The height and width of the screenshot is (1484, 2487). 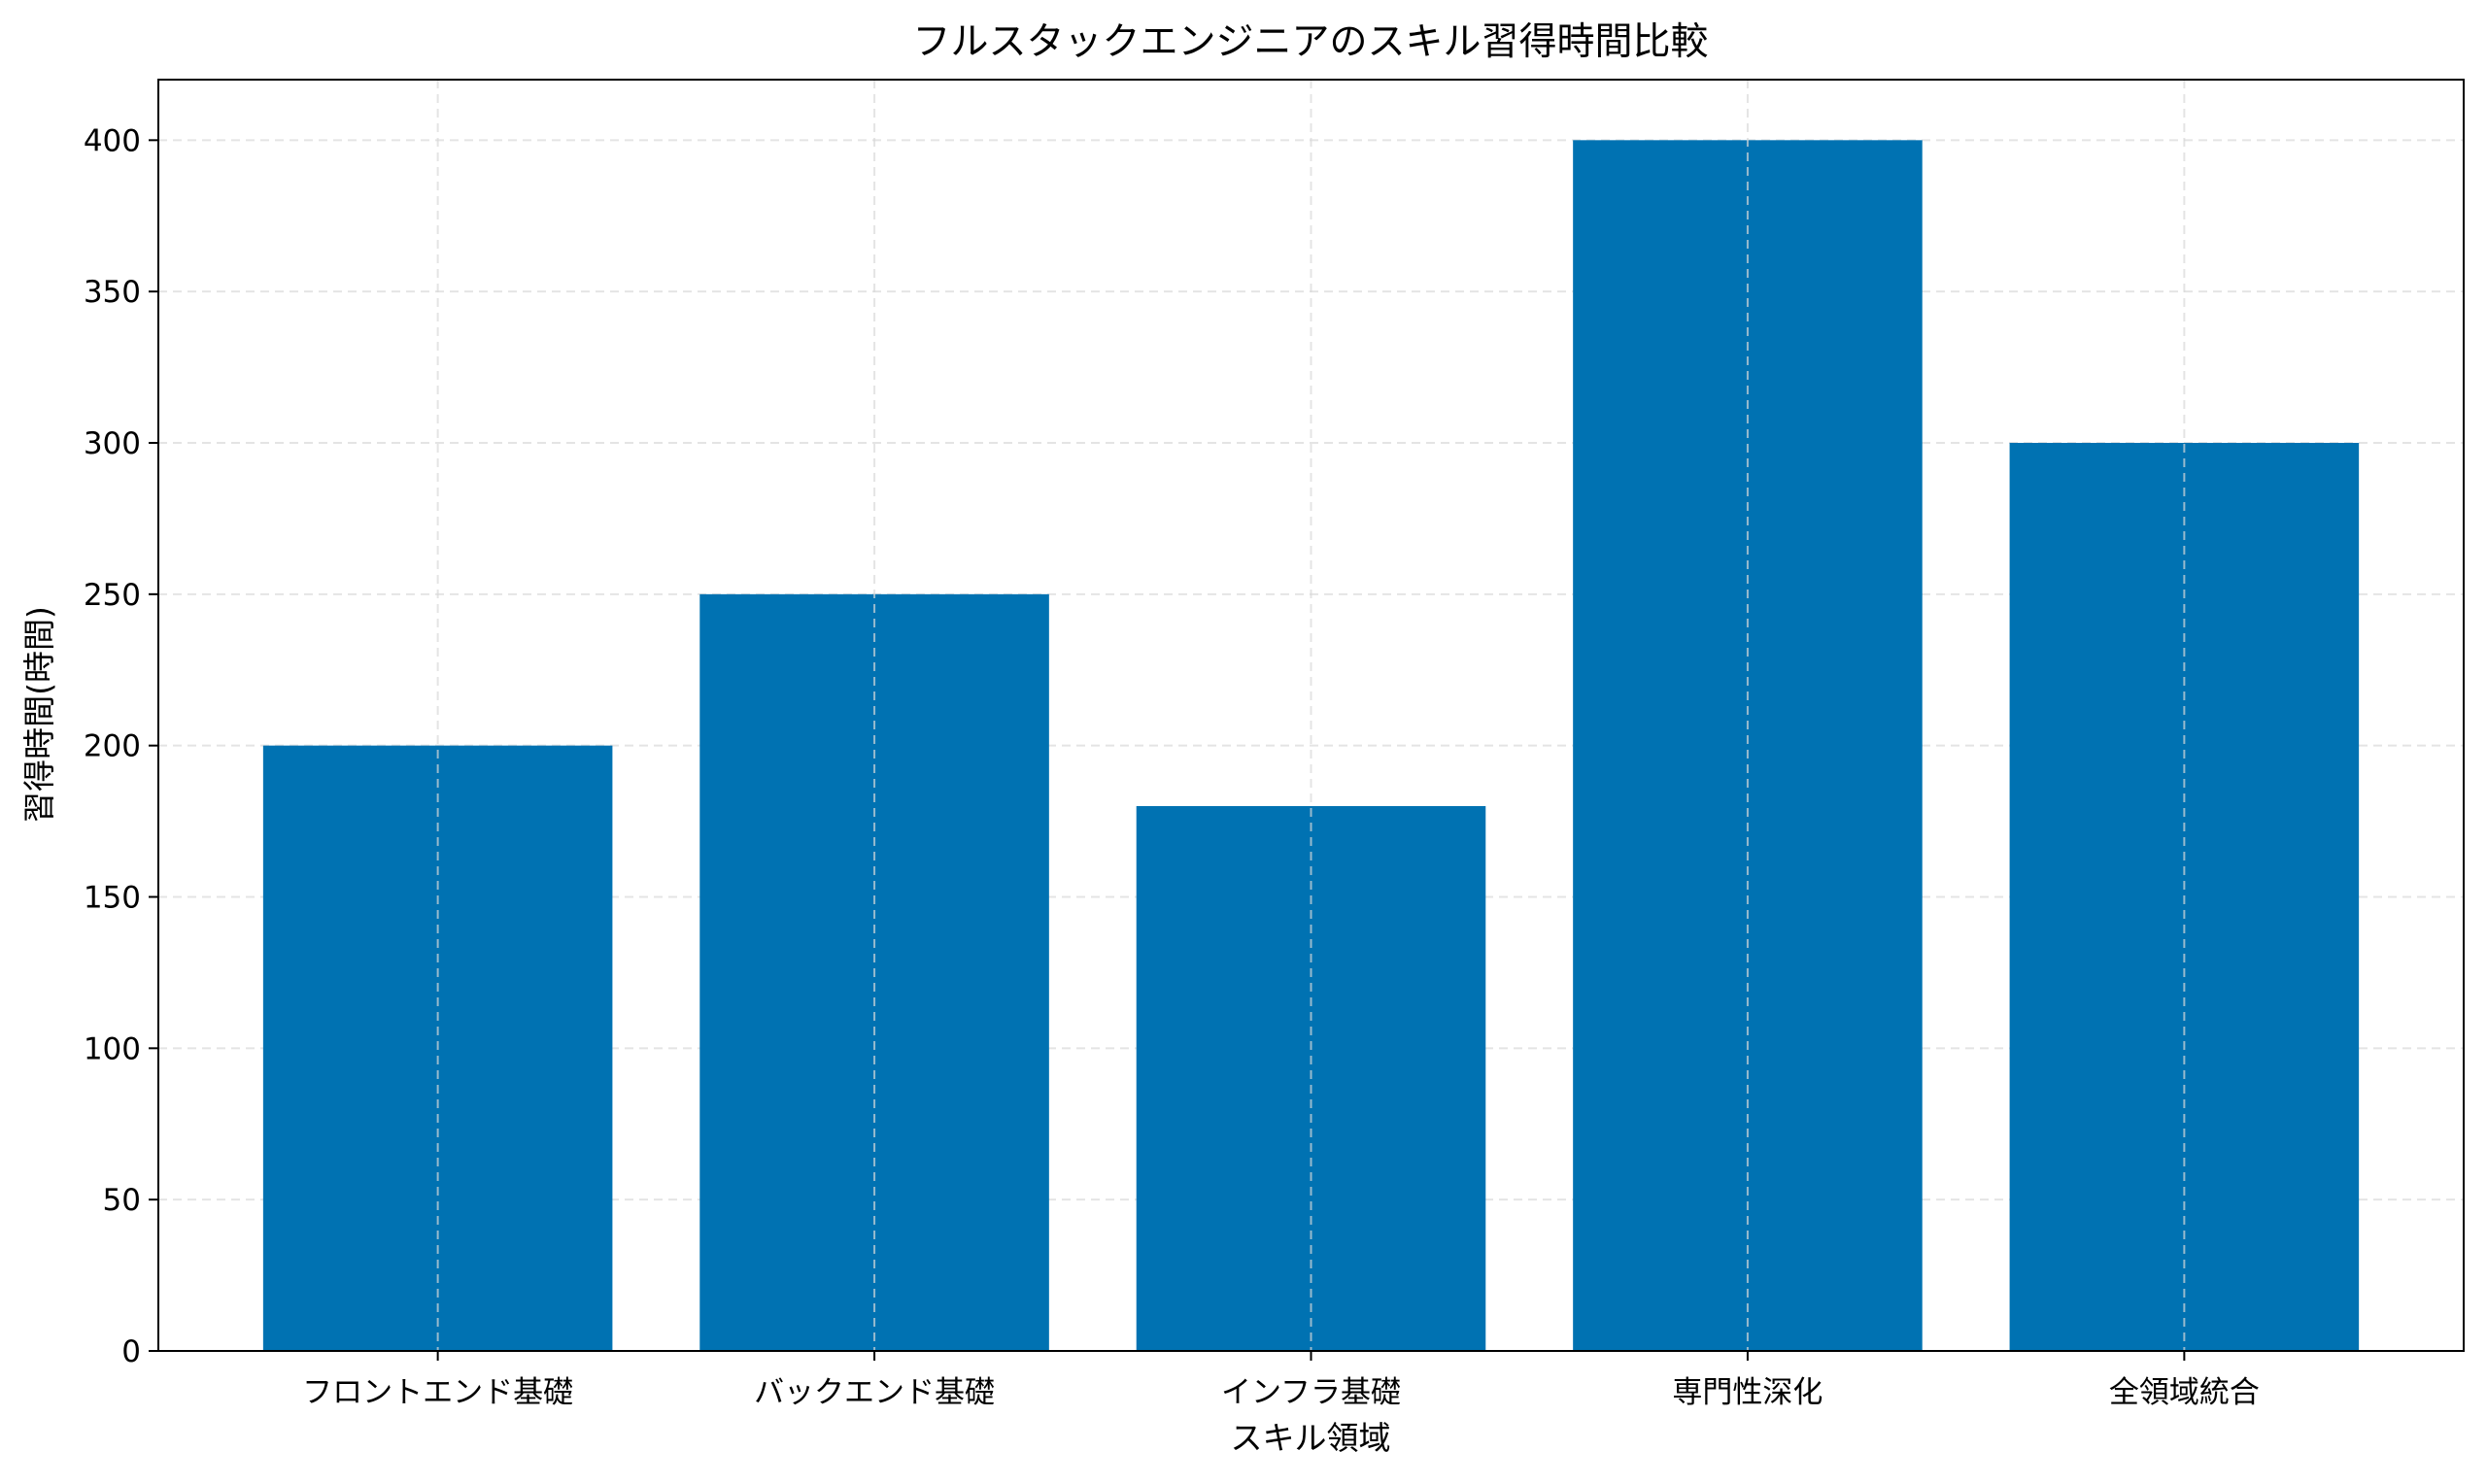 I want to click on y-tick-label: 400, so click(x=112, y=140).